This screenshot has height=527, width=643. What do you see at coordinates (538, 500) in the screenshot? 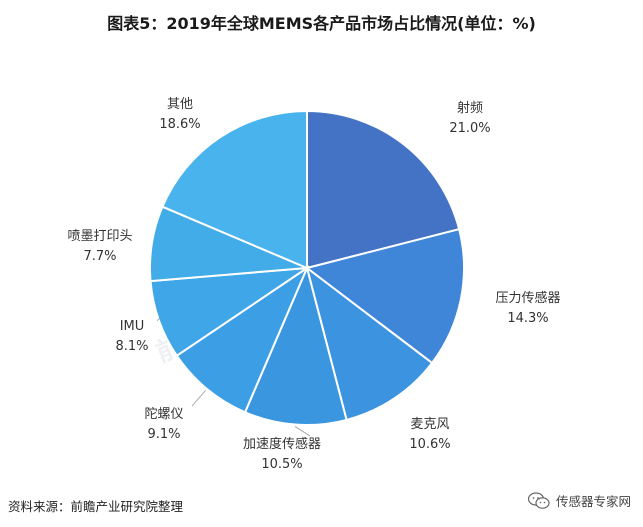
I see `wechat-icon` at bounding box center [538, 500].